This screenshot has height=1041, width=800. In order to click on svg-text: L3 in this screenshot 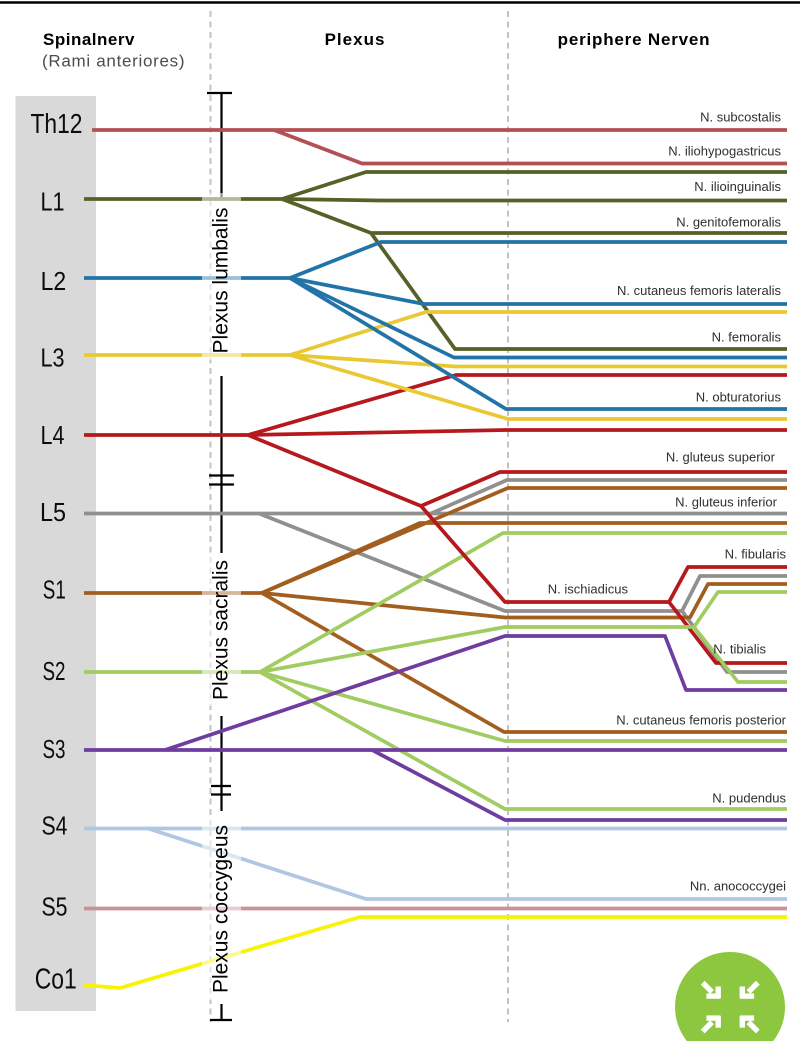, I will do `click(53, 358)`.